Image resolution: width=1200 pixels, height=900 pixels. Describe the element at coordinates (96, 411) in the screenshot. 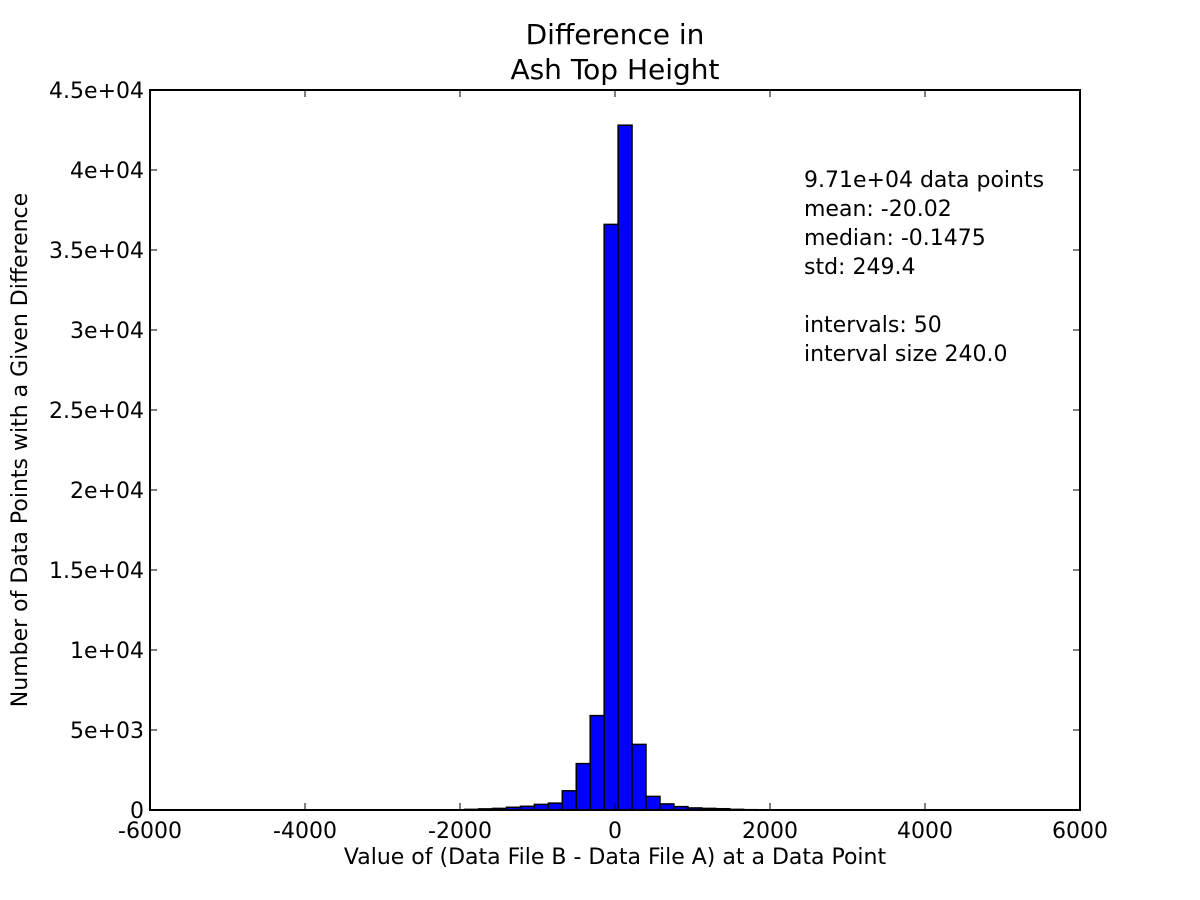

I see `y-tick-label: 2.5e+04` at that location.